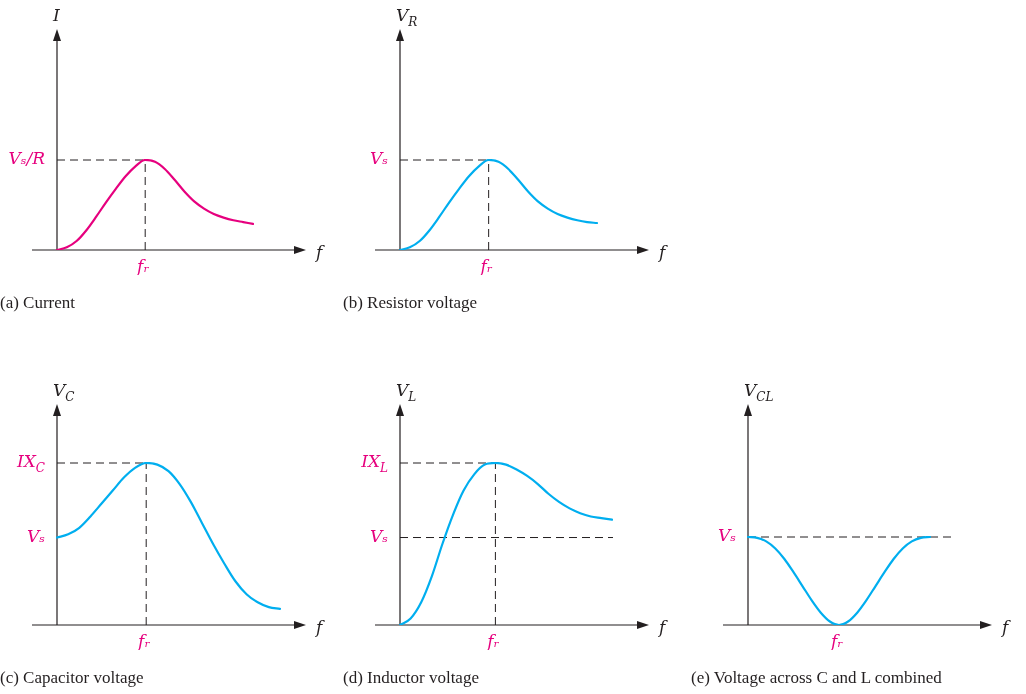 This screenshot has height=694, width=1026. I want to click on ref-line-label: Vₛ/R, so click(27, 158).